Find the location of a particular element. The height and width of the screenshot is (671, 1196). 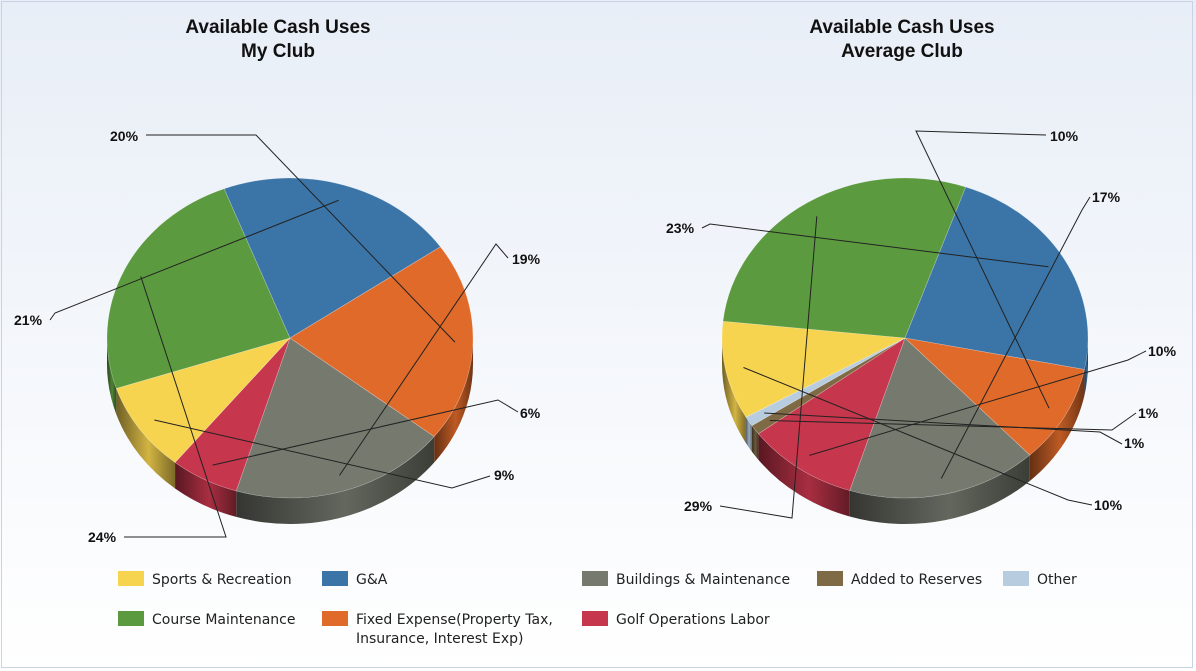

legend-swatch-course-maintenance is located at coordinates (131, 618).